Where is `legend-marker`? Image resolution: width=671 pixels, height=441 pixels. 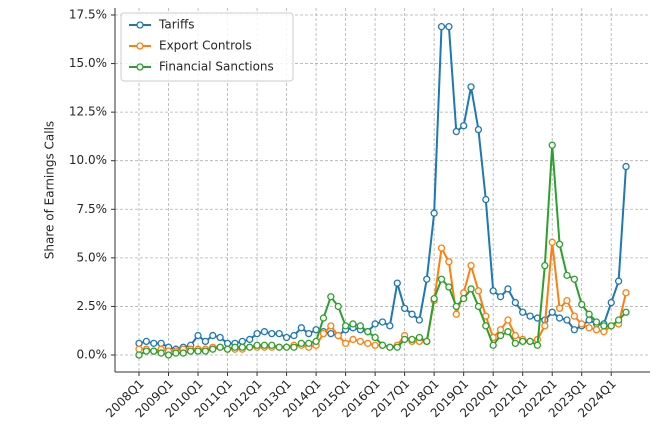 legend-marker is located at coordinates (140, 25).